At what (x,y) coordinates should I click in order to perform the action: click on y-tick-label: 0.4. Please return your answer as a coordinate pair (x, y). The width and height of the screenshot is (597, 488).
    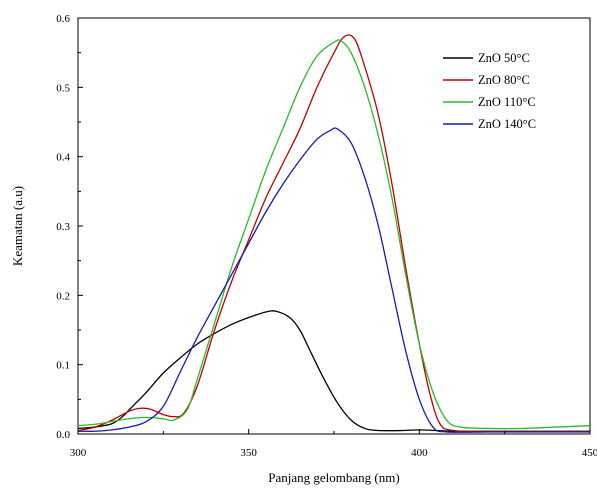
    Looking at the image, I should click on (63, 158).